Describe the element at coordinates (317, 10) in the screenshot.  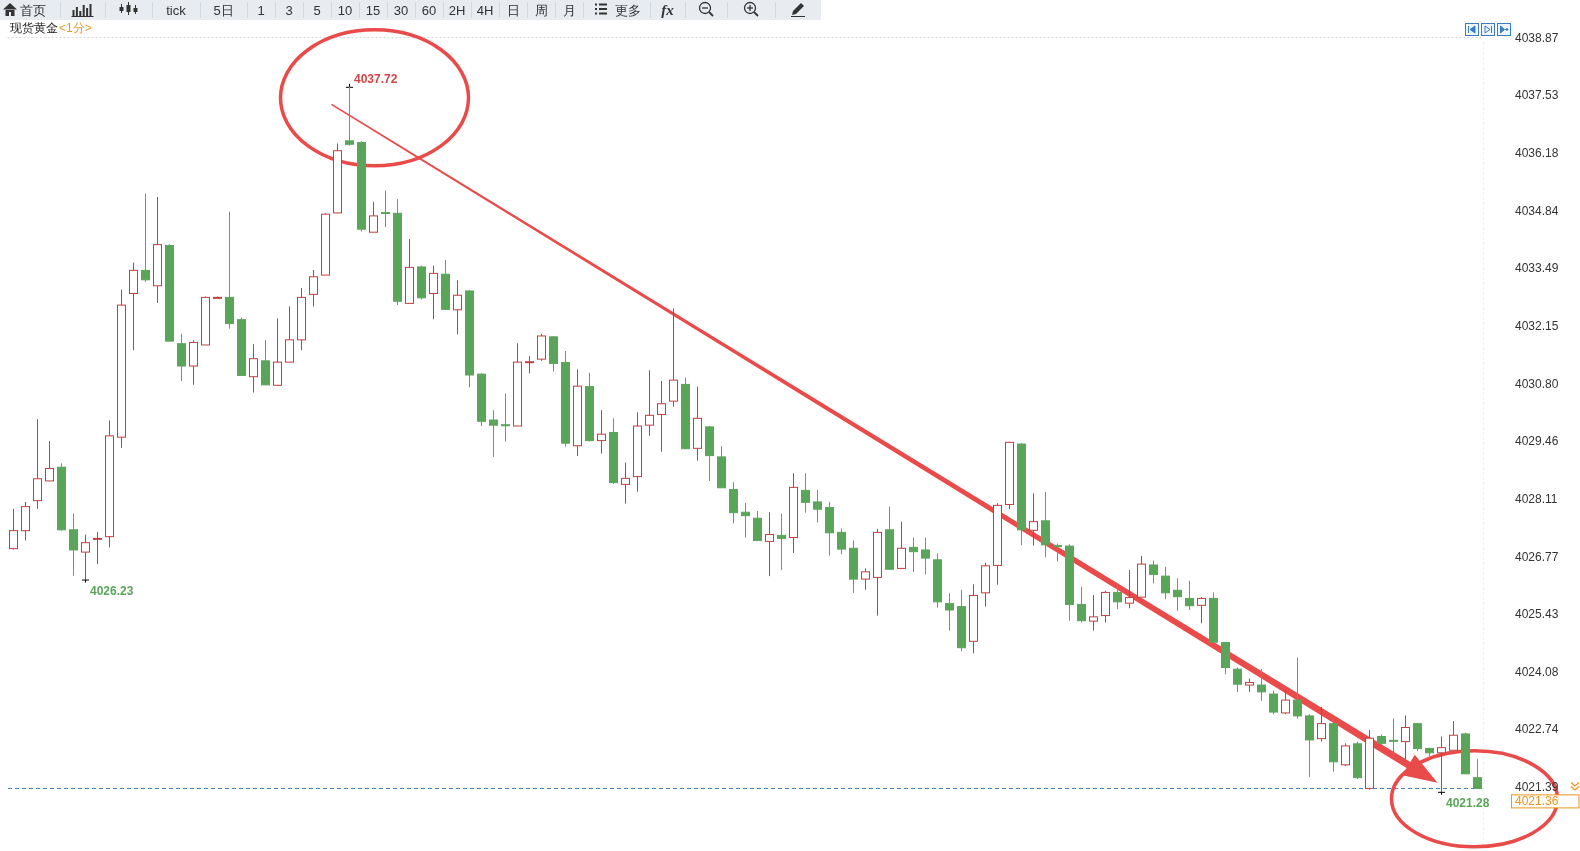
I see `text: 5` at that location.